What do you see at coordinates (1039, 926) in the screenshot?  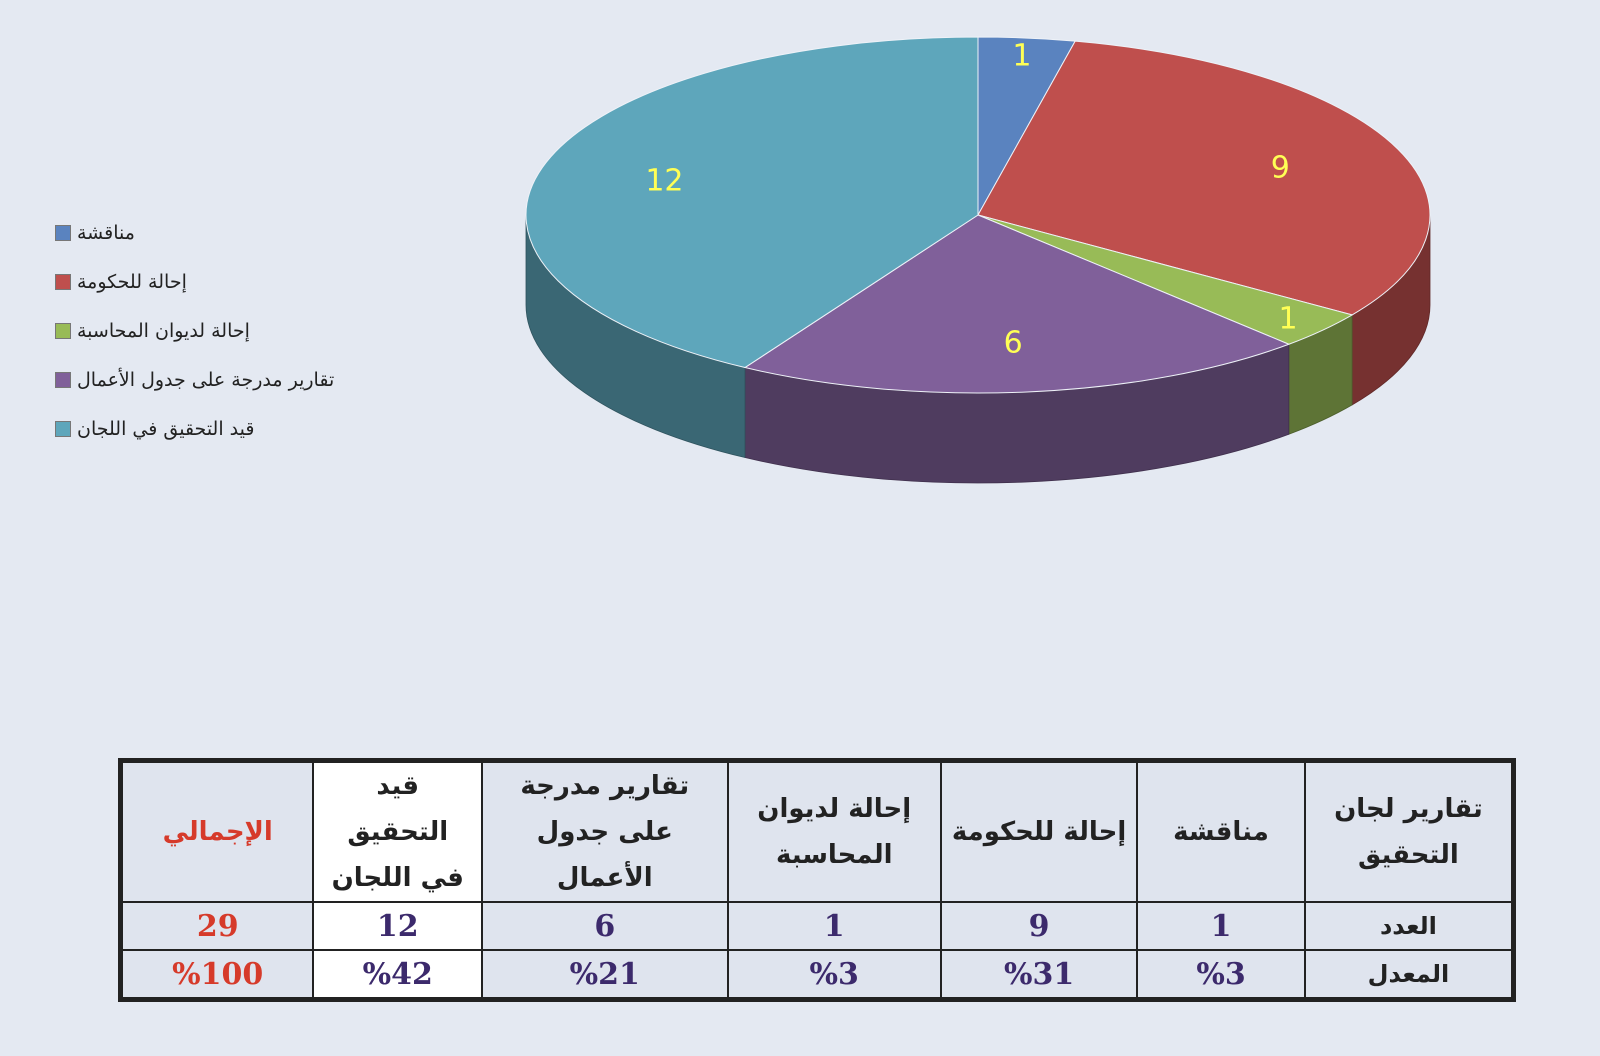 I see `table-cell: 9` at bounding box center [1039, 926].